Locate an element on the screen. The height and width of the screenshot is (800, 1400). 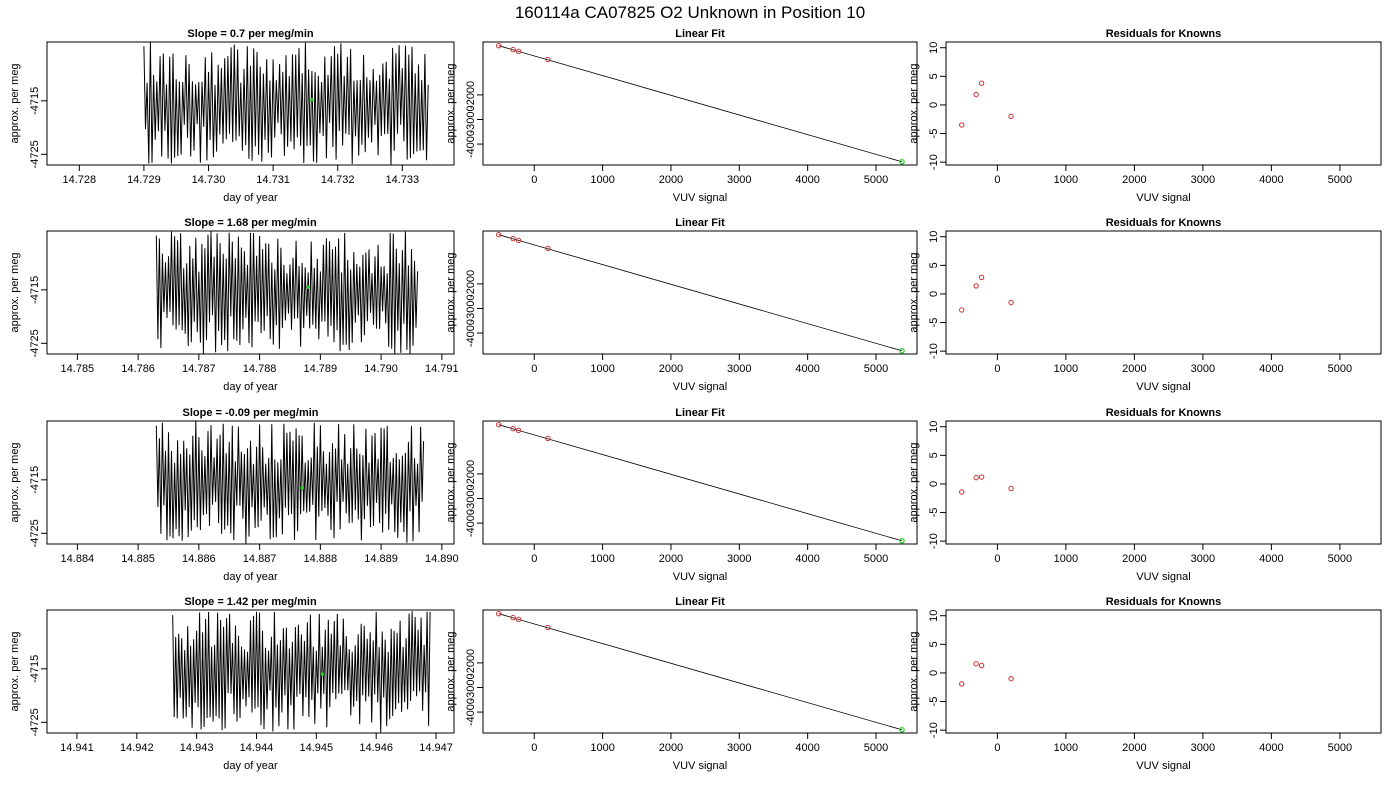
x-tick-label: 14.728 is located at coordinates (79, 180).